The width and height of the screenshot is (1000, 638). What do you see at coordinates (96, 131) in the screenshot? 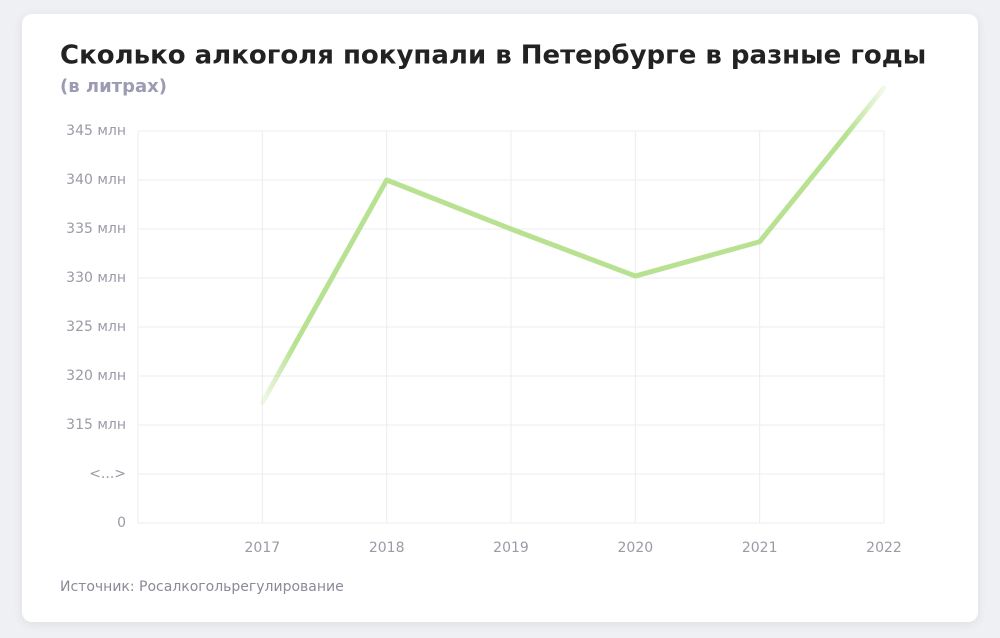
I see `y-tick-label: 345 млн` at bounding box center [96, 131].